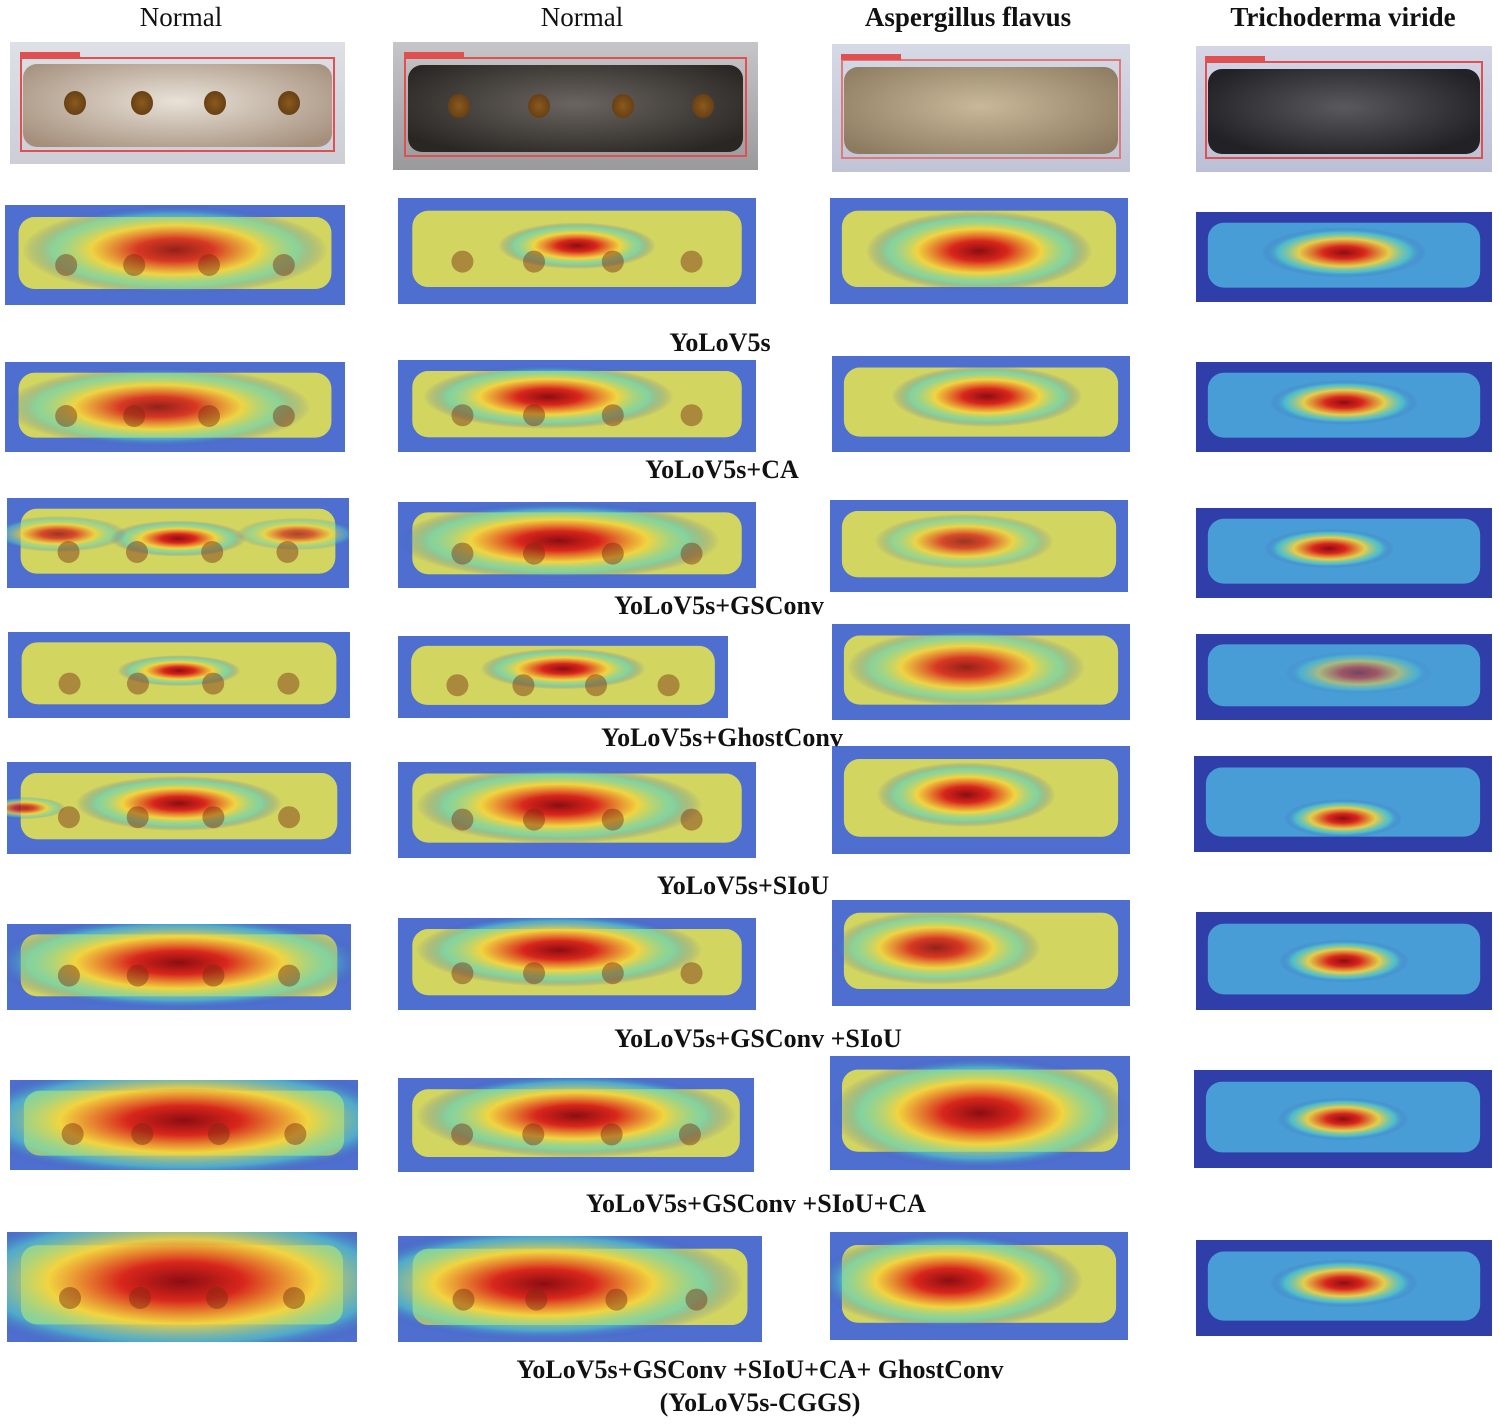 The height and width of the screenshot is (1424, 1500). What do you see at coordinates (722, 469) in the screenshot?
I see `model-label-yolov5s-ca: YoLoV5s+CA` at bounding box center [722, 469].